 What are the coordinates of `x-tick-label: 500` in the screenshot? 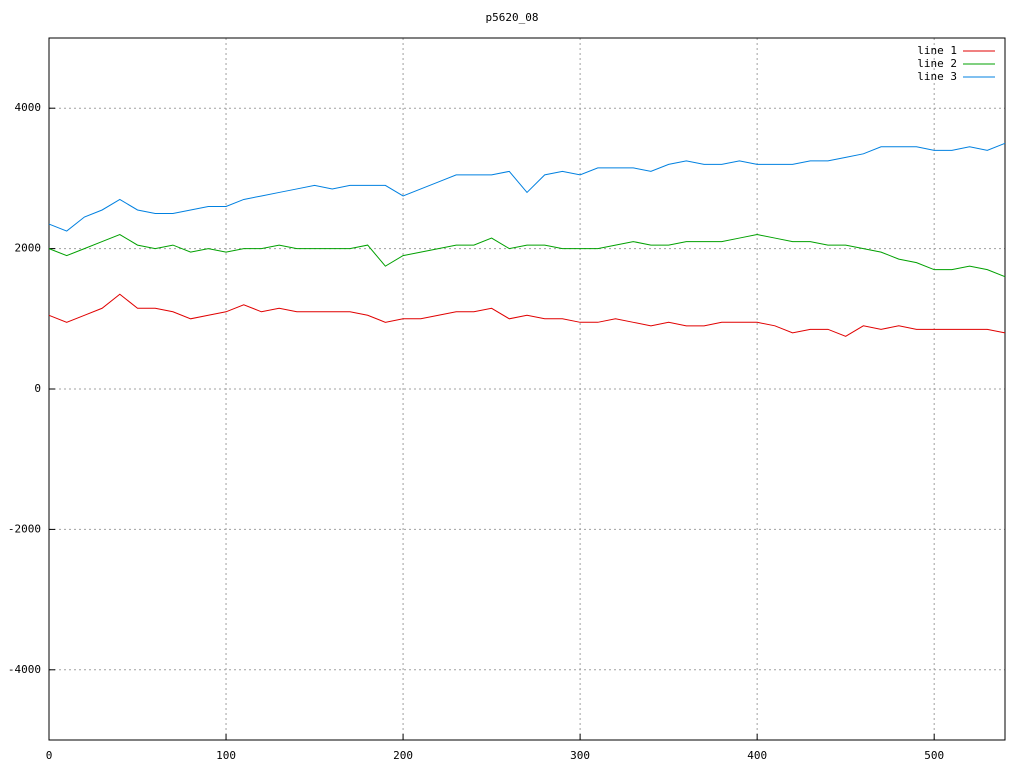 It's located at (934, 755).